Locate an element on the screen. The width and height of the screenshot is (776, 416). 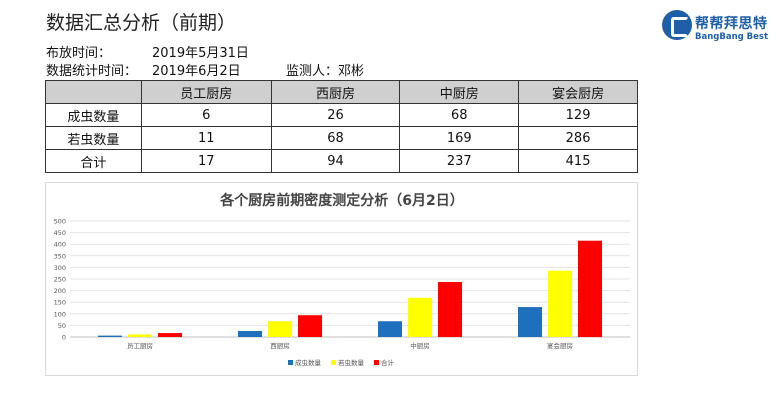
legend-label: 合计 is located at coordinates (388, 362).